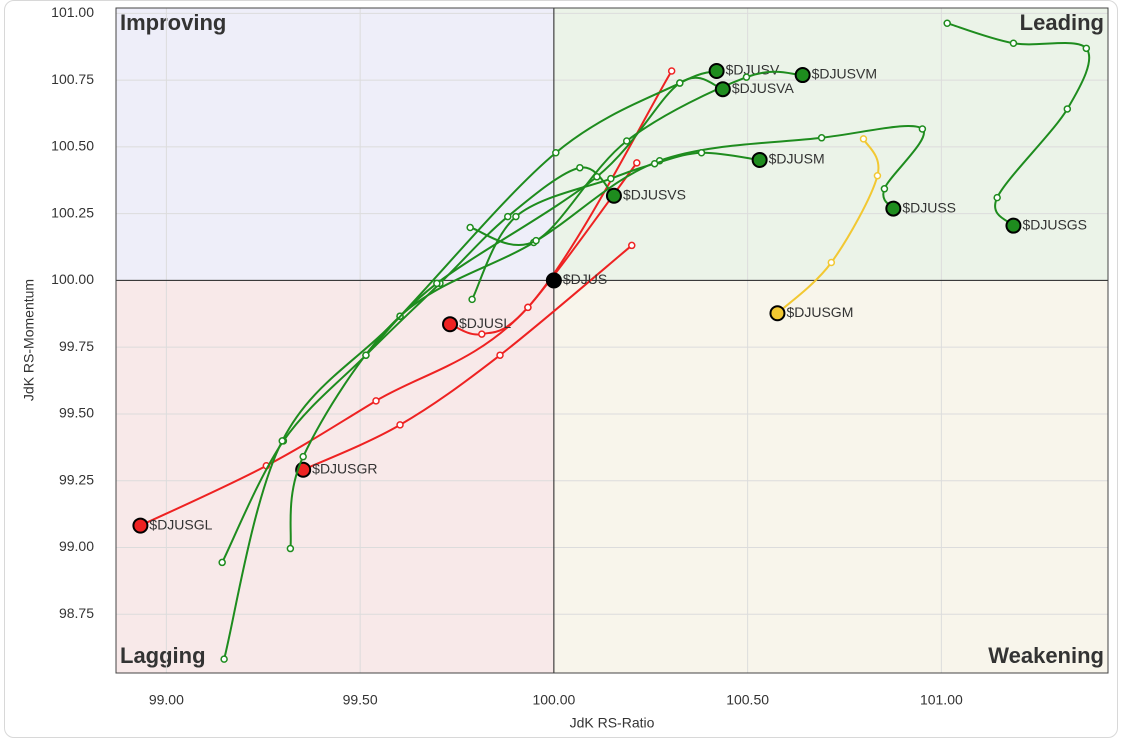 The width and height of the screenshot is (1124, 744). Describe the element at coordinates (72, 212) in the screenshot. I see `y-tick-label: 100.25` at that location.